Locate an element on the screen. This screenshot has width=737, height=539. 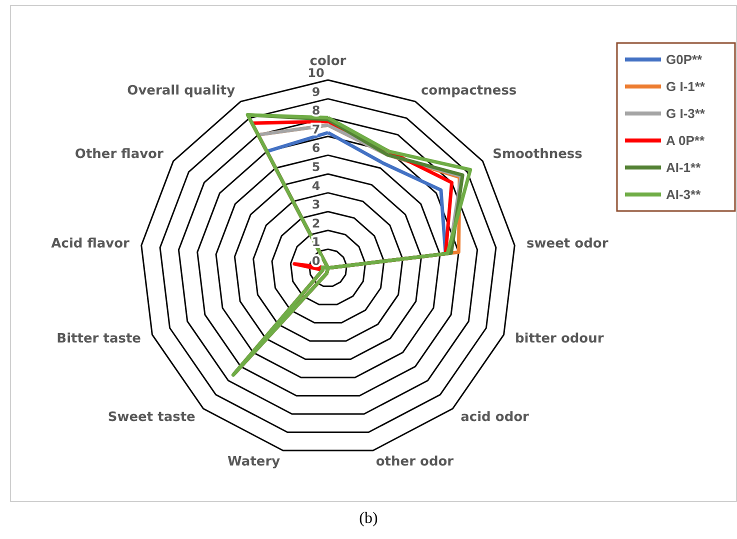
spoke-label: Other flavor is located at coordinates (119, 154).